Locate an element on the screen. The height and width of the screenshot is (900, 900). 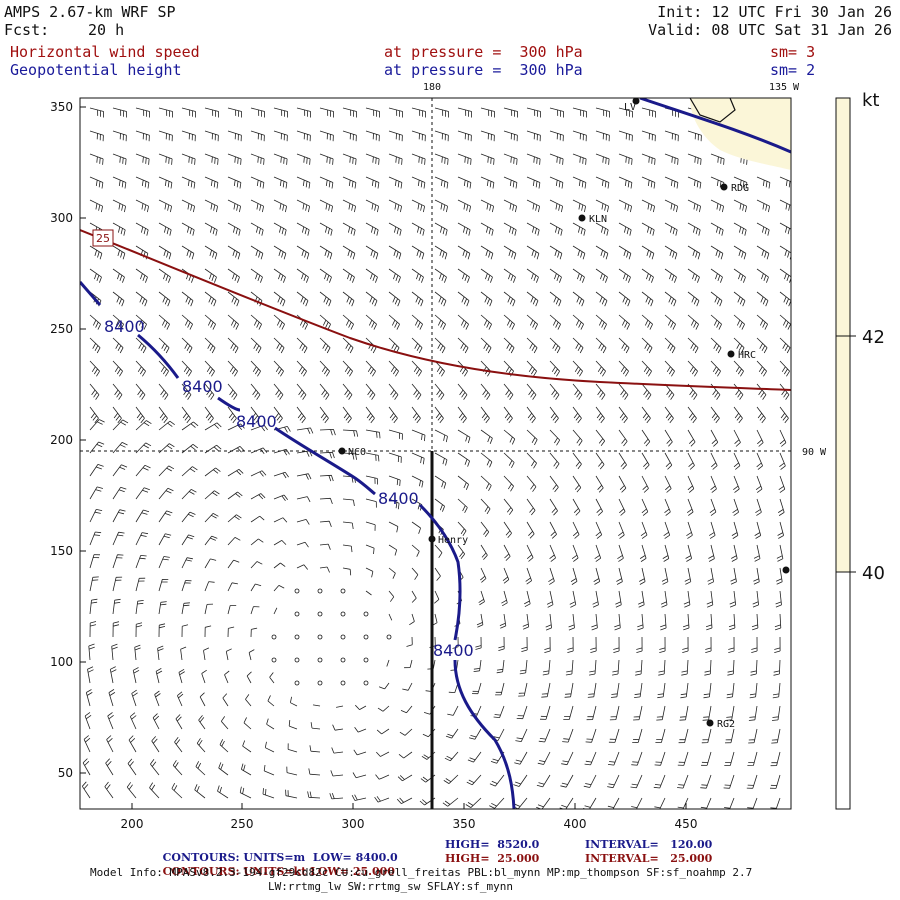
field1-name: Horizontal wind speed is located at coordinates (105, 52).